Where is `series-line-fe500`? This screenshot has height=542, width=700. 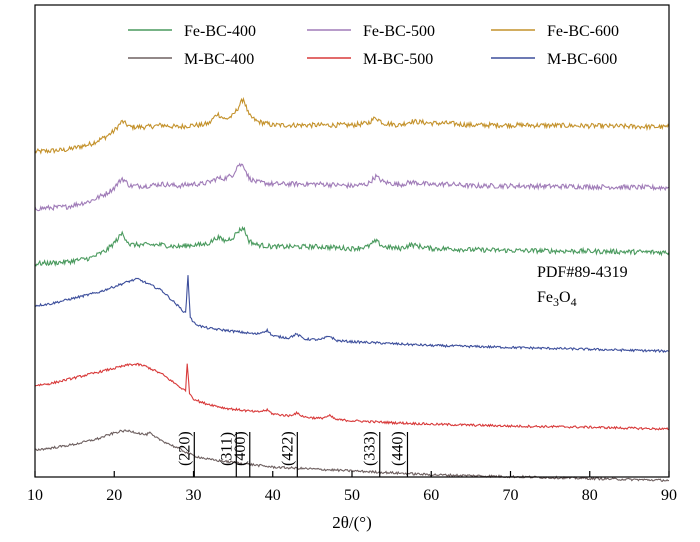 series-line-fe500 is located at coordinates (352, 187).